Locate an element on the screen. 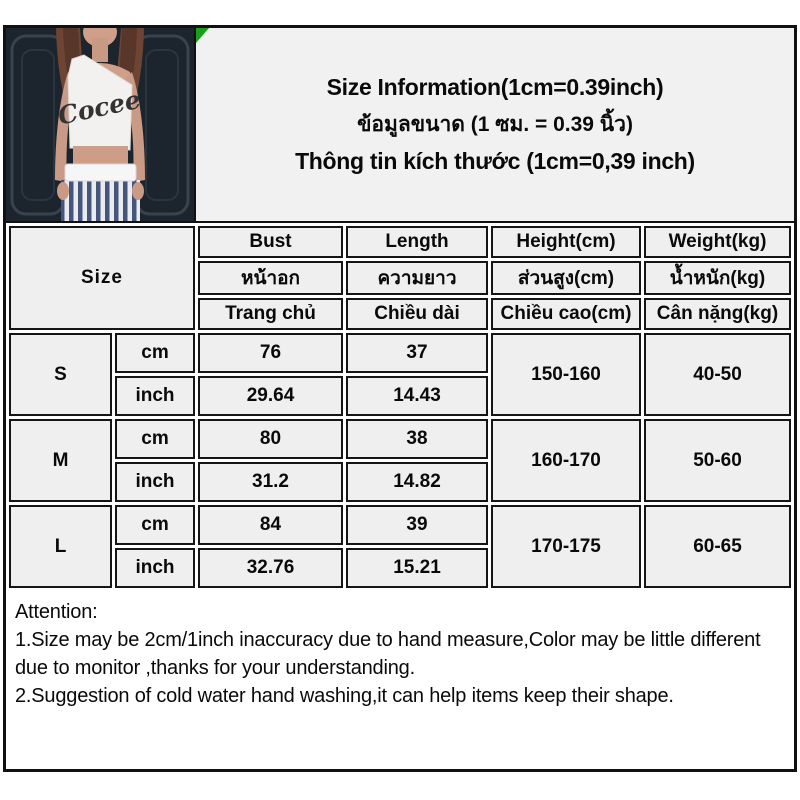 The height and width of the screenshot is (800, 800). table-row-l-cm: L cm 84 39 170-175 60-65 is located at coordinates (400, 546).